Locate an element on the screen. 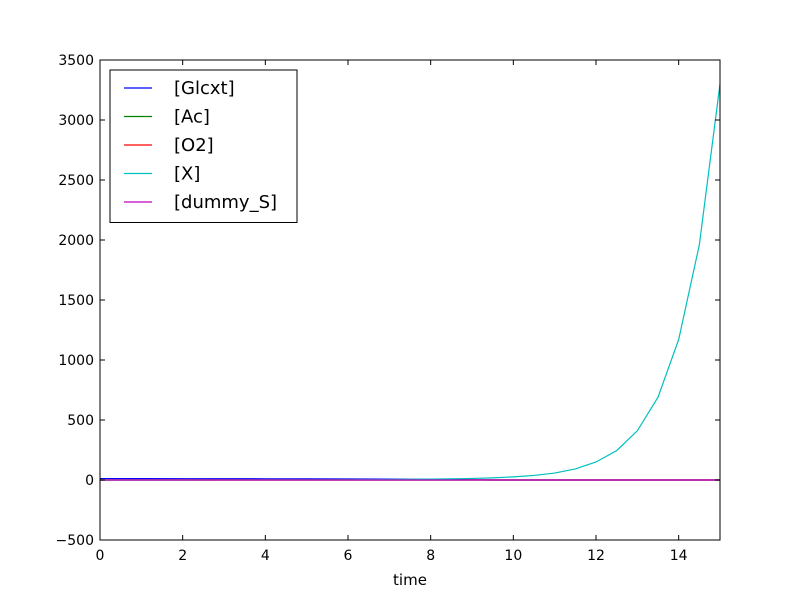 The height and width of the screenshot is (600, 800). y-tick-label: 2500 is located at coordinates (76, 181).